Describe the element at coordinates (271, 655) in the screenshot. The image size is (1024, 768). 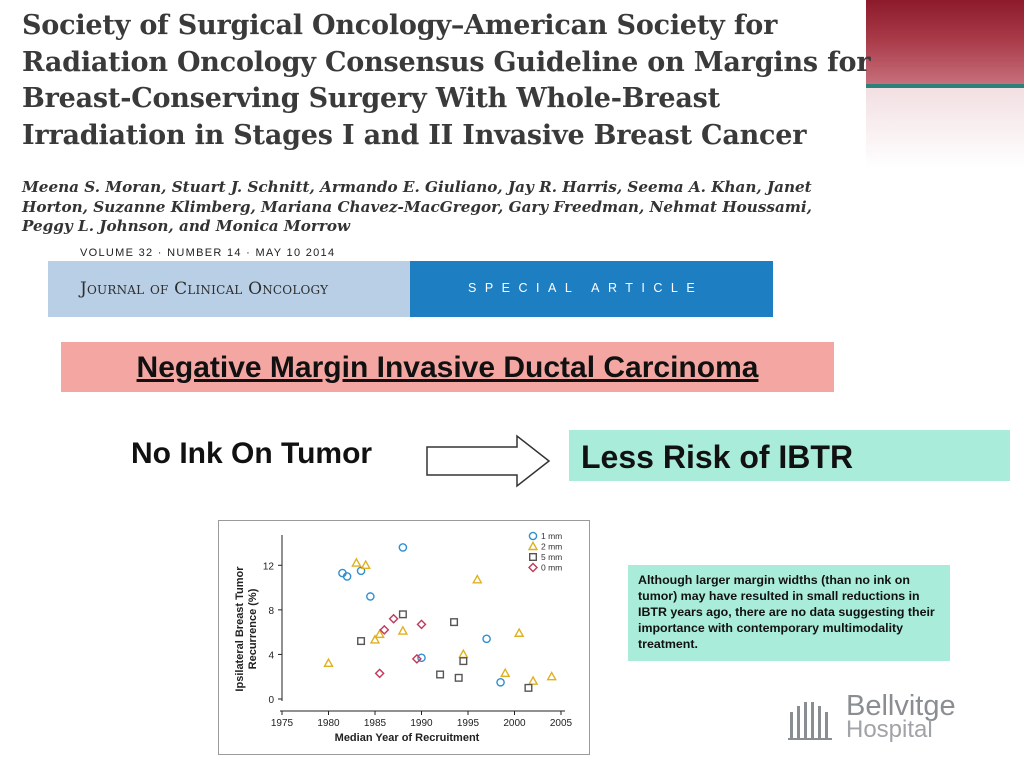
I see `y-tick-label: 4` at that location.